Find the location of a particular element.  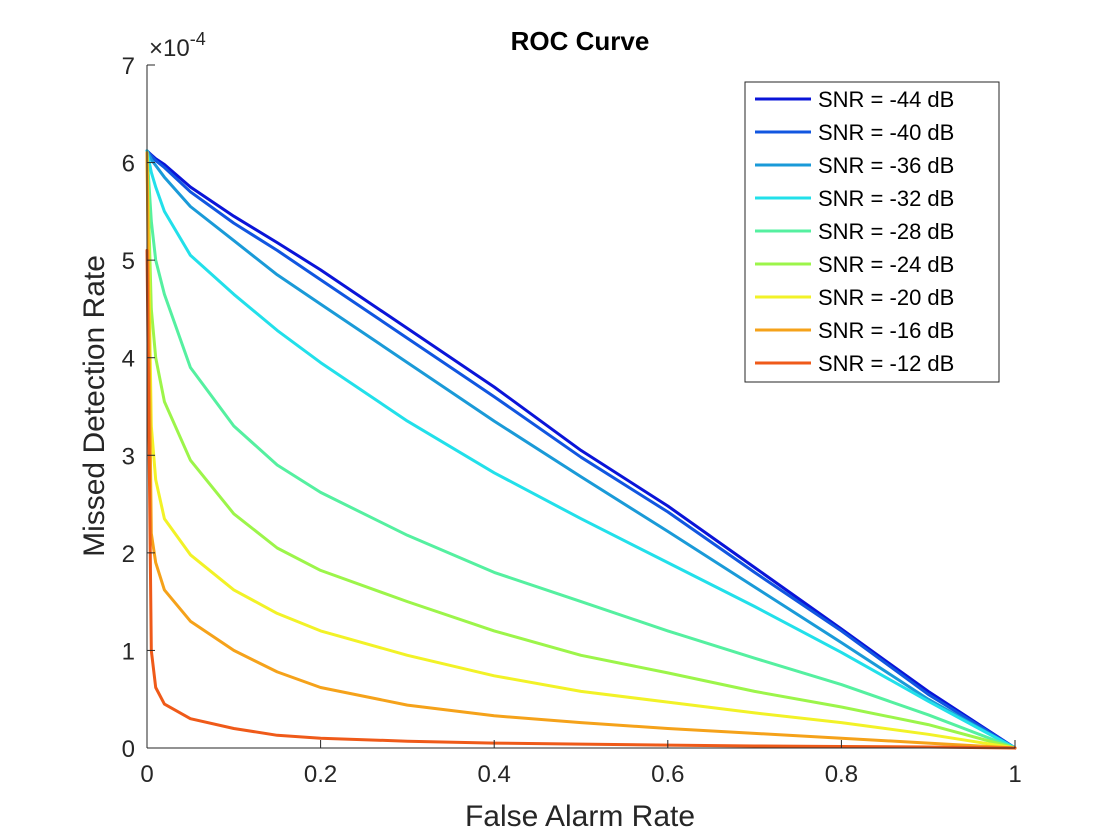

x-axis-label: False Alarm Rate is located at coordinates (580, 816).